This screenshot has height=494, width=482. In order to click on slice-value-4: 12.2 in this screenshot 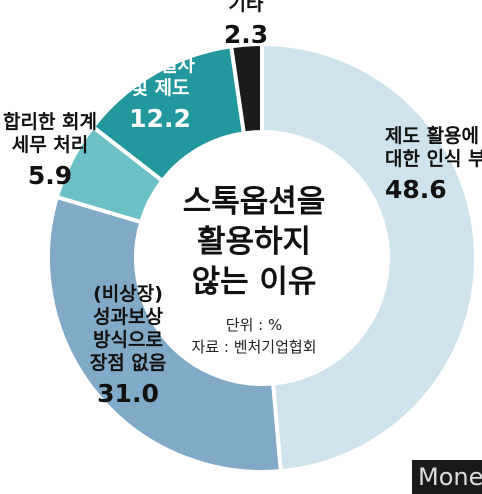, I will do `click(160, 118)`.